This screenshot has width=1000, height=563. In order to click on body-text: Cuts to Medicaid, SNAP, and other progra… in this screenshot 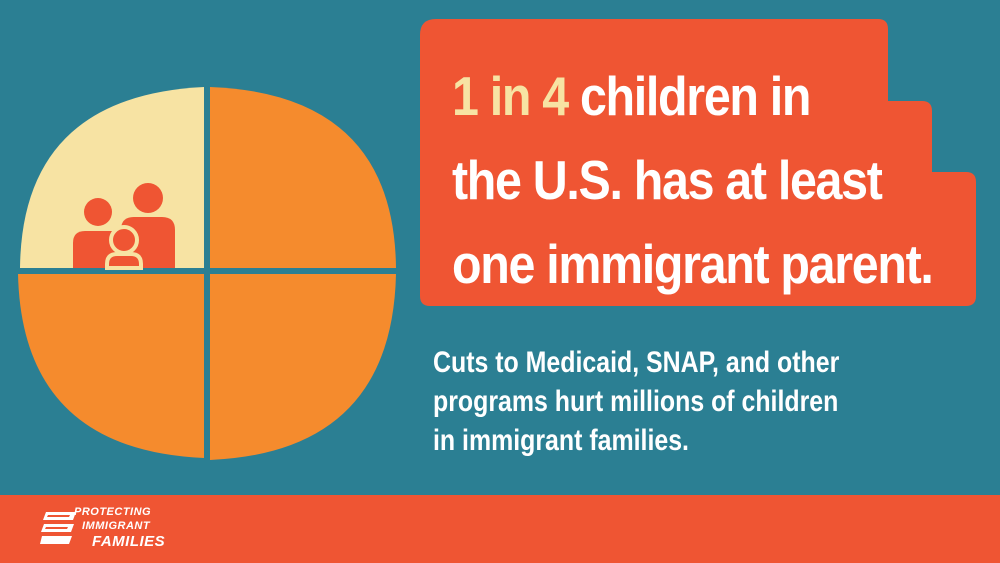, I will do `click(665, 401)`.